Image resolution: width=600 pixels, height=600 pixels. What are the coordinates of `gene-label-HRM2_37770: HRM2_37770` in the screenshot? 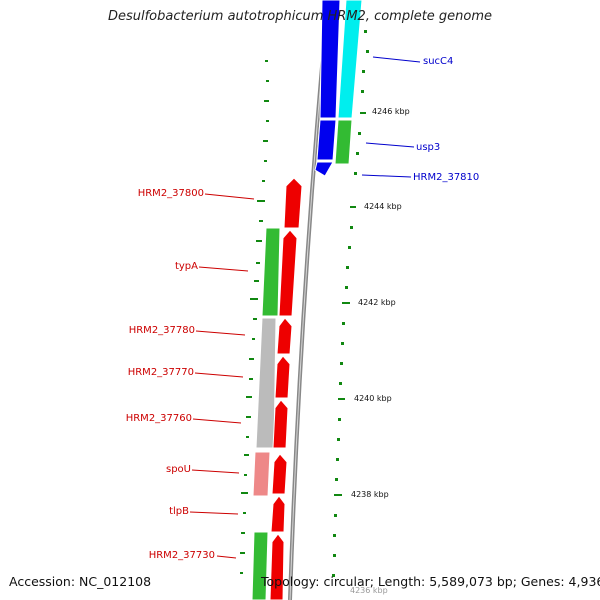 It's located at (160, 372).